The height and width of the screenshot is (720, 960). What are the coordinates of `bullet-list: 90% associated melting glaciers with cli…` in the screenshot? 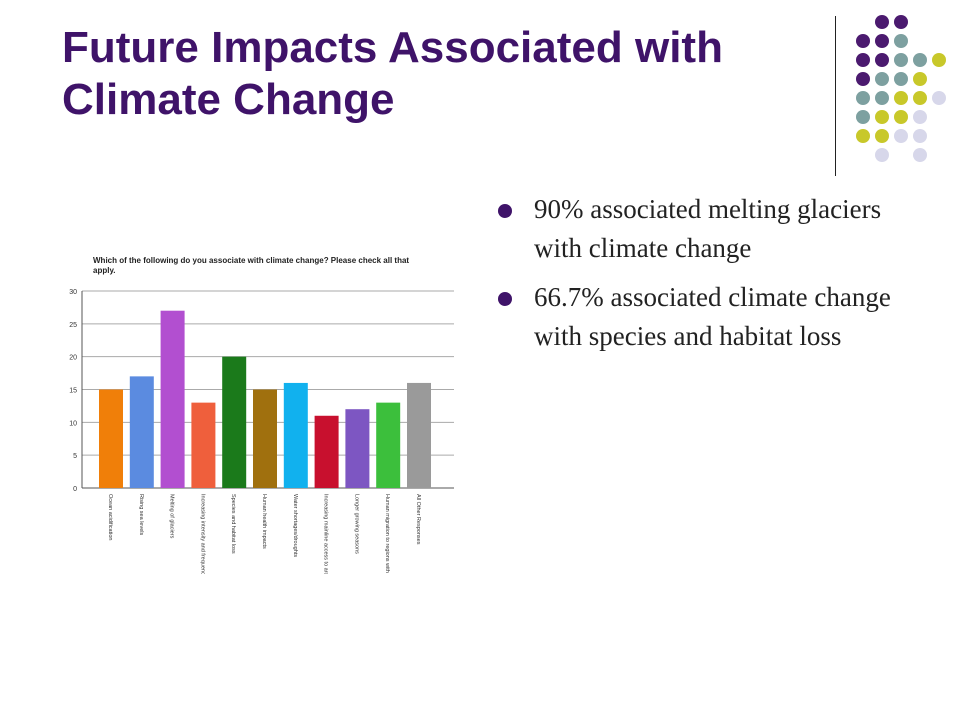 It's located at (696, 278).